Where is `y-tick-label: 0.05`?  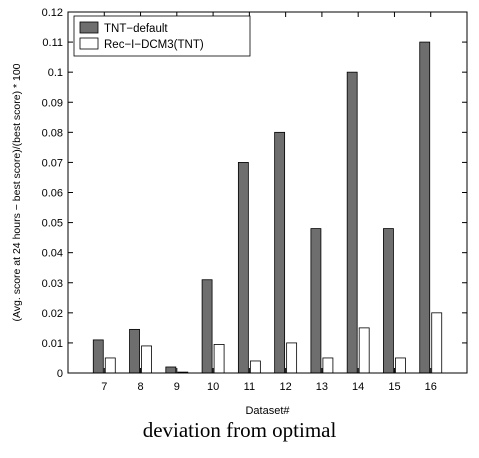
y-tick-label: 0.05 is located at coordinates (52, 224).